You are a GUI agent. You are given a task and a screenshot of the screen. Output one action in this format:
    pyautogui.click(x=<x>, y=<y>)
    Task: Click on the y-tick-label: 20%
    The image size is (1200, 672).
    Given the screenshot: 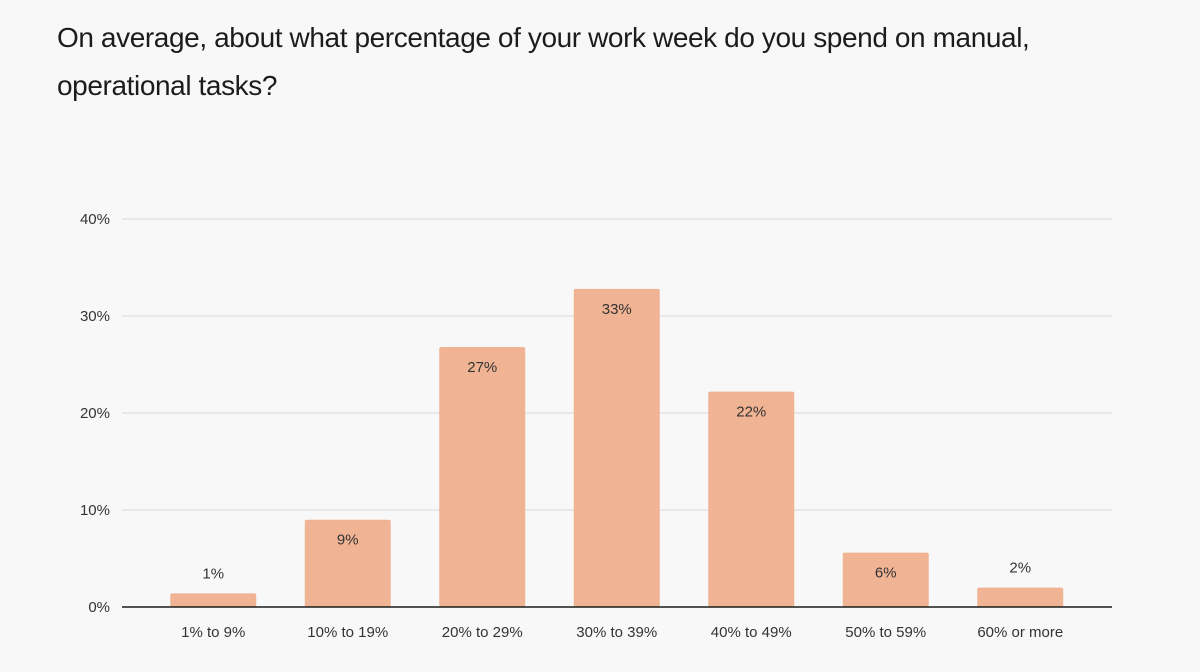 What is the action you would take?
    pyautogui.click(x=95, y=413)
    